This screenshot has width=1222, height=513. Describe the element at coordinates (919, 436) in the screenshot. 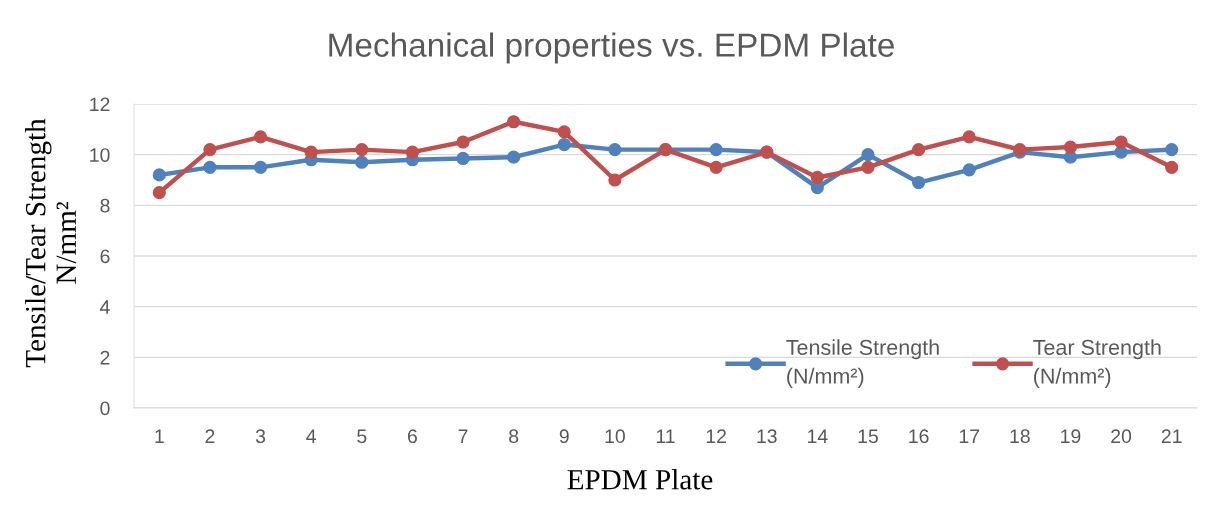

I see `x-tick-label: 16` at that location.